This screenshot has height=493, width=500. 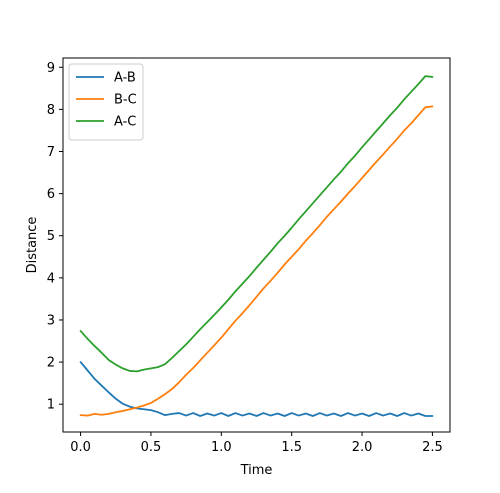 What do you see at coordinates (125, 100) in the screenshot?
I see `legend-label: B-C` at bounding box center [125, 100].